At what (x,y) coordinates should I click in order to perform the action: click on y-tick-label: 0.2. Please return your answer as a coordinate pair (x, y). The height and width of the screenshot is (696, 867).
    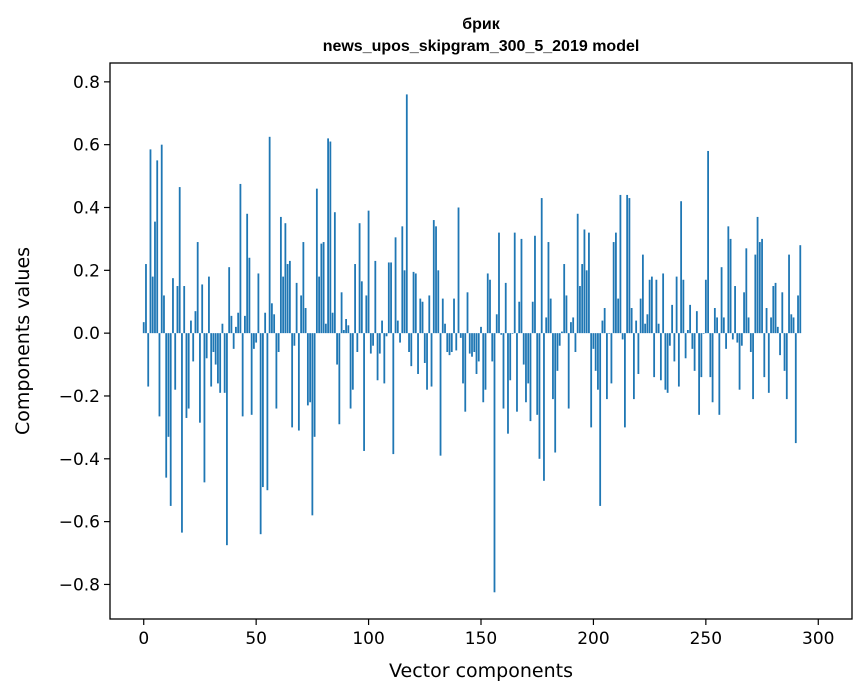
    Looking at the image, I should click on (86, 271).